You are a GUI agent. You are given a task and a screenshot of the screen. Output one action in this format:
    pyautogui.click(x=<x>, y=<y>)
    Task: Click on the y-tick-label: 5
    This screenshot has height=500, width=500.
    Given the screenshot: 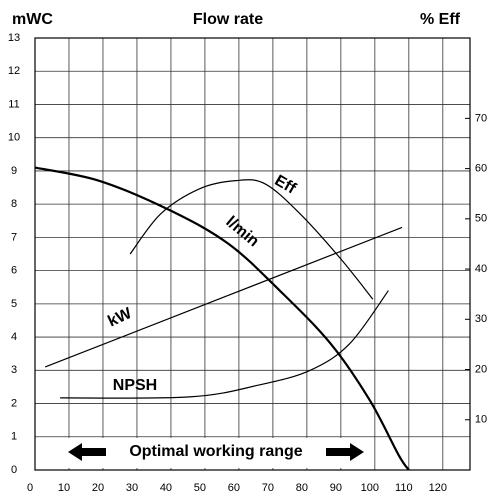 What is the action you would take?
    pyautogui.click(x=14, y=304)
    